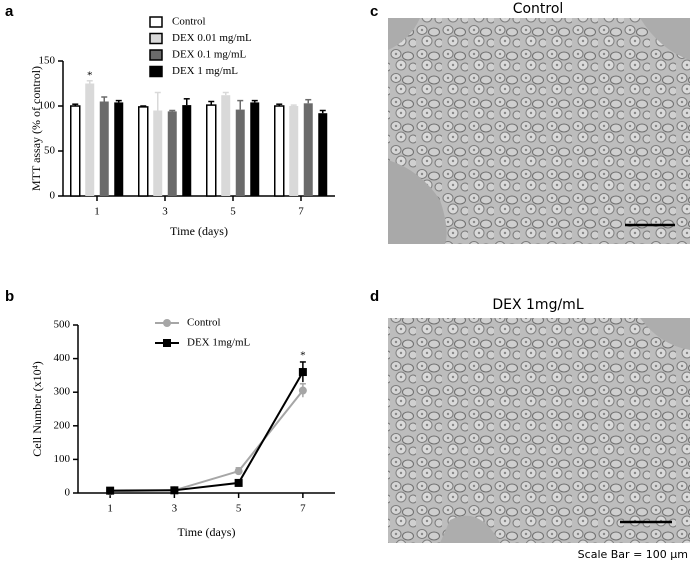 The height and width of the screenshot is (564, 692). Describe the element at coordinates (9, 296) in the screenshot. I see `panel-label: b` at that location.